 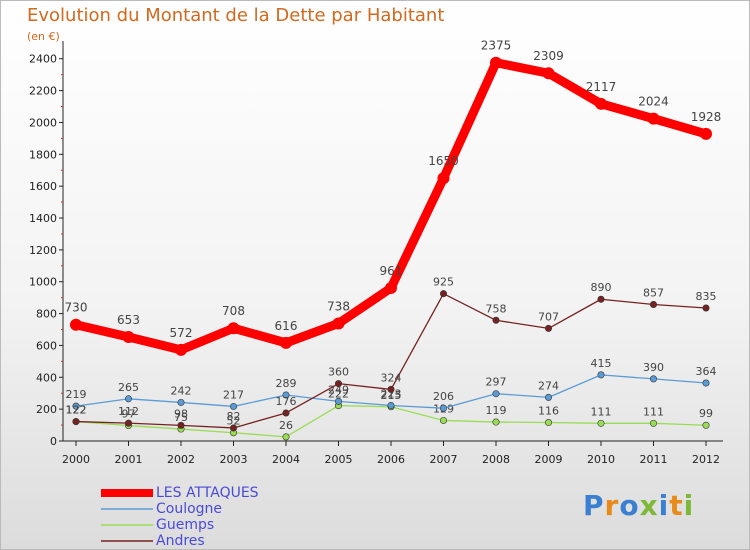 What do you see at coordinates (53, 441) in the screenshot?
I see `y-tick-label: 0` at bounding box center [53, 441].